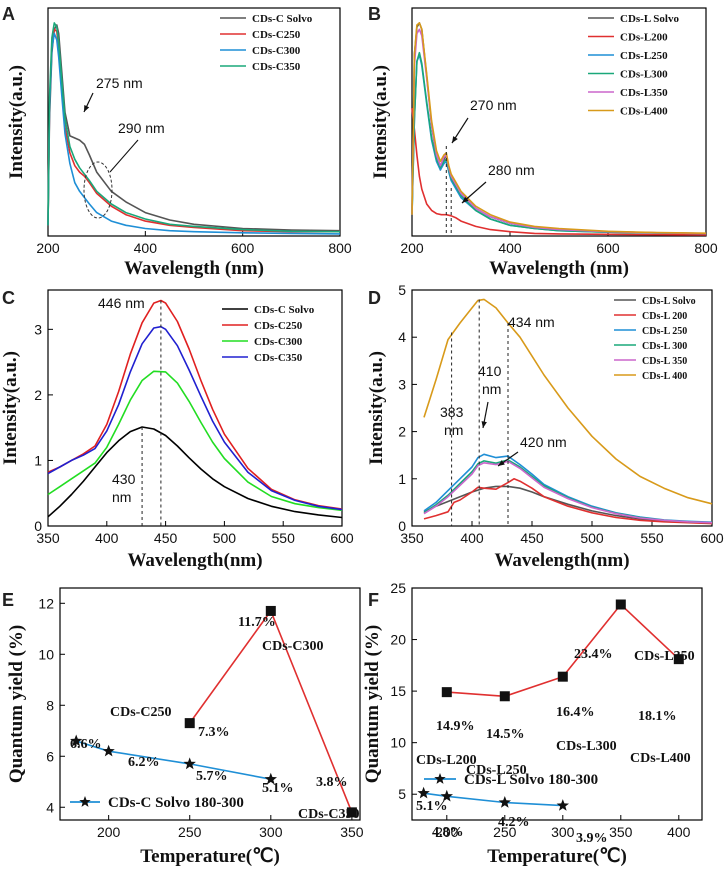 Image resolution: width=726 pixels, height=877 pixels. Describe the element at coordinates (543, 442) in the screenshot. I see `annotation-420nm: 420 nm` at that location.